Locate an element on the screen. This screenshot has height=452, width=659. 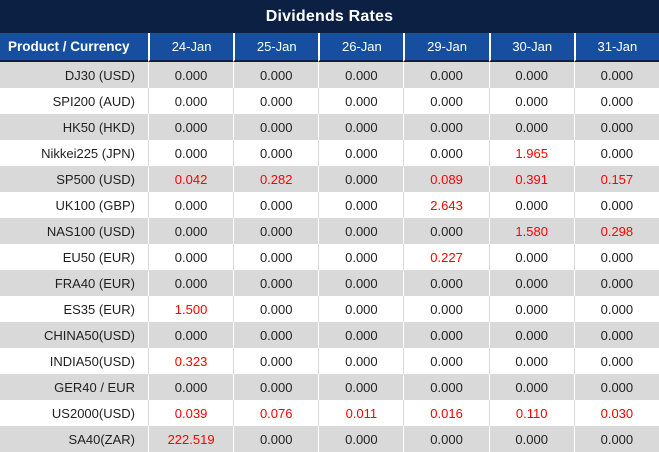
product-label: UK100 (GBP) is located at coordinates (74, 205).